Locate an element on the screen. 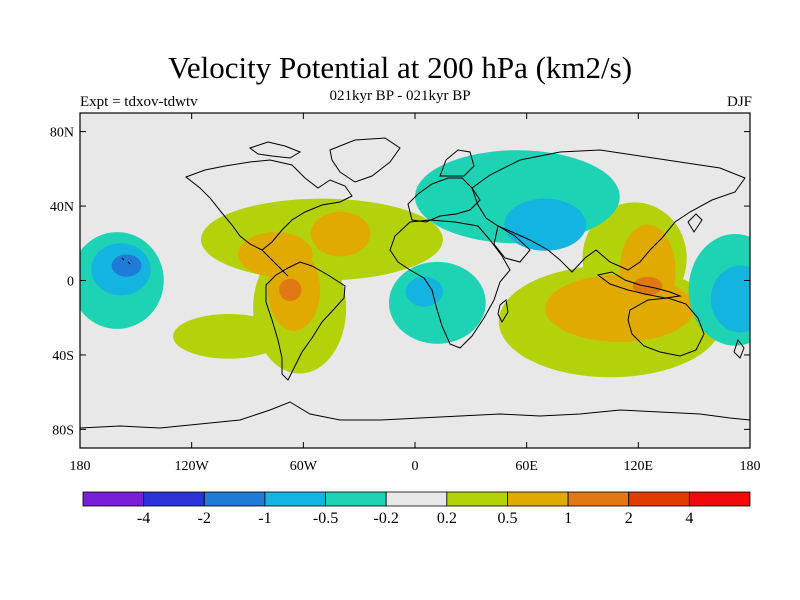  colorbar-label: 2 is located at coordinates (629, 518).